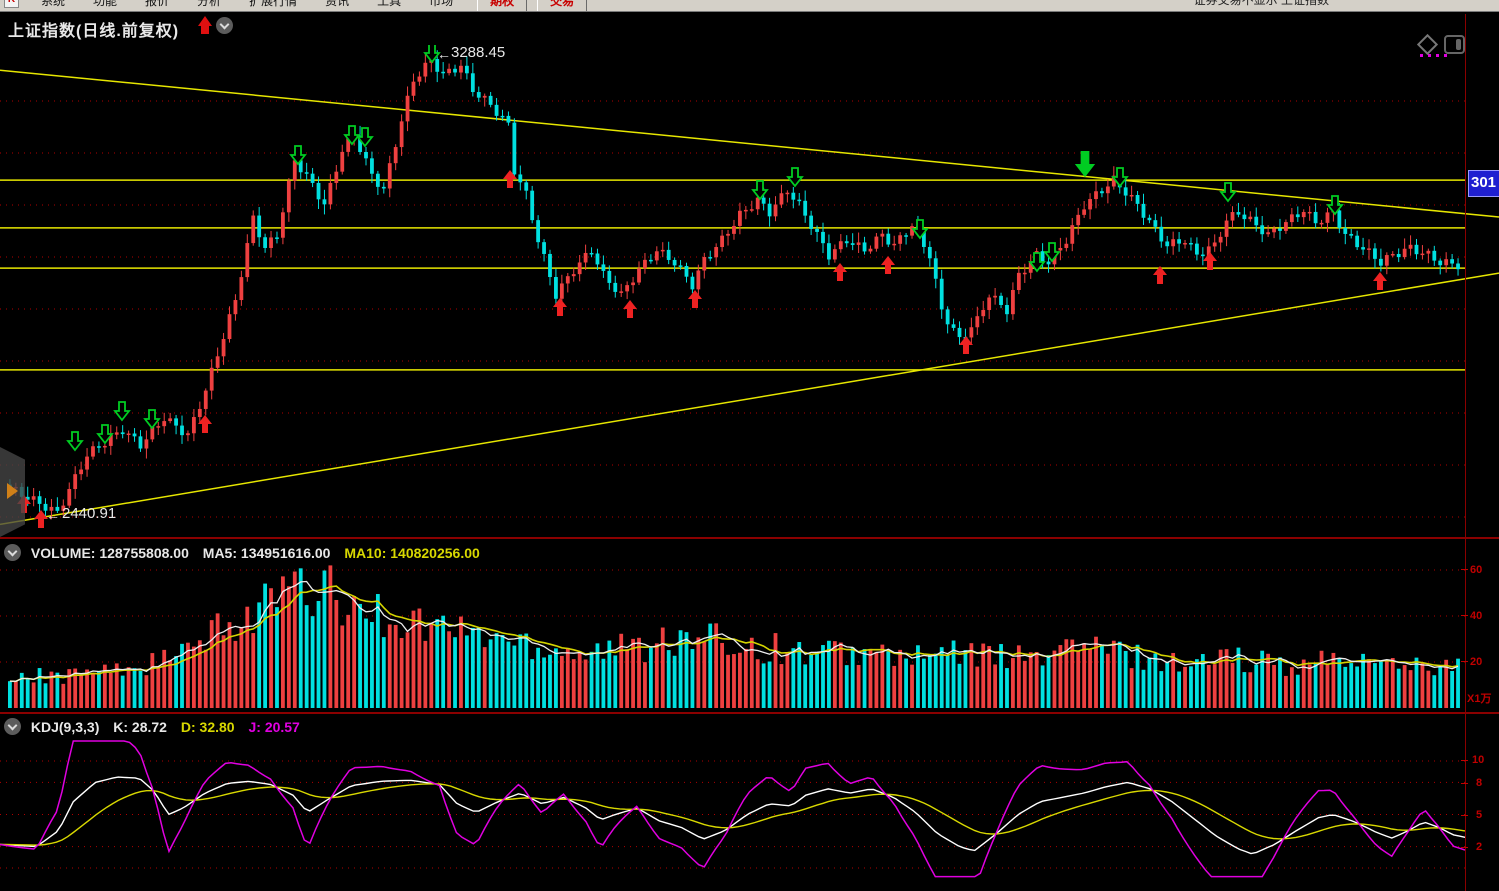 The image size is (1499, 891). What do you see at coordinates (562, 5) in the screenshot?
I see `trade-button: 交易` at bounding box center [562, 5].